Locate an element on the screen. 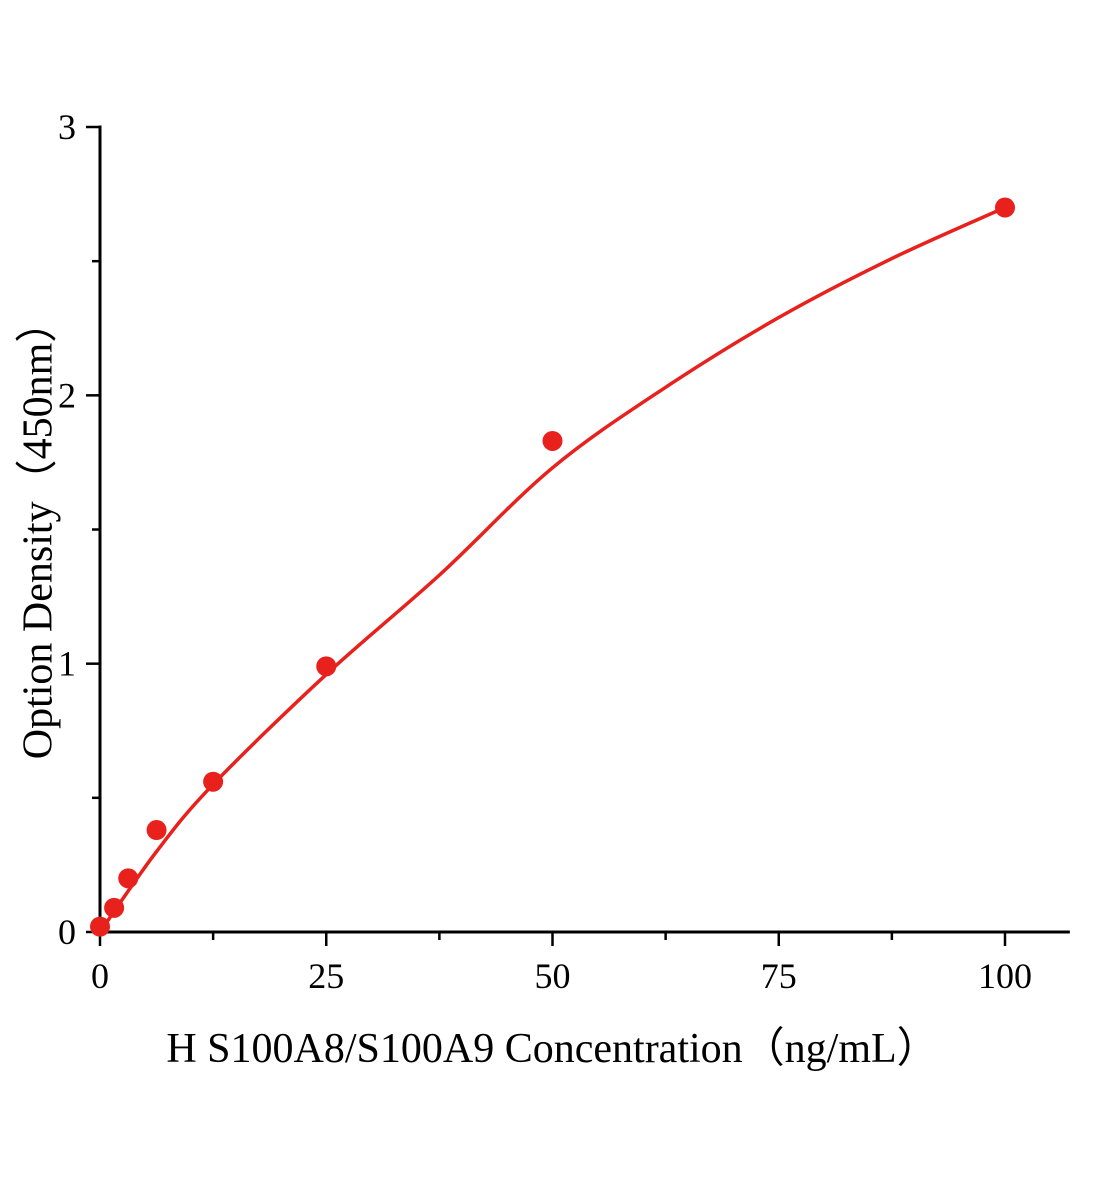 The height and width of the screenshot is (1200, 1104). y-tick-label: 3 is located at coordinates (67, 127).